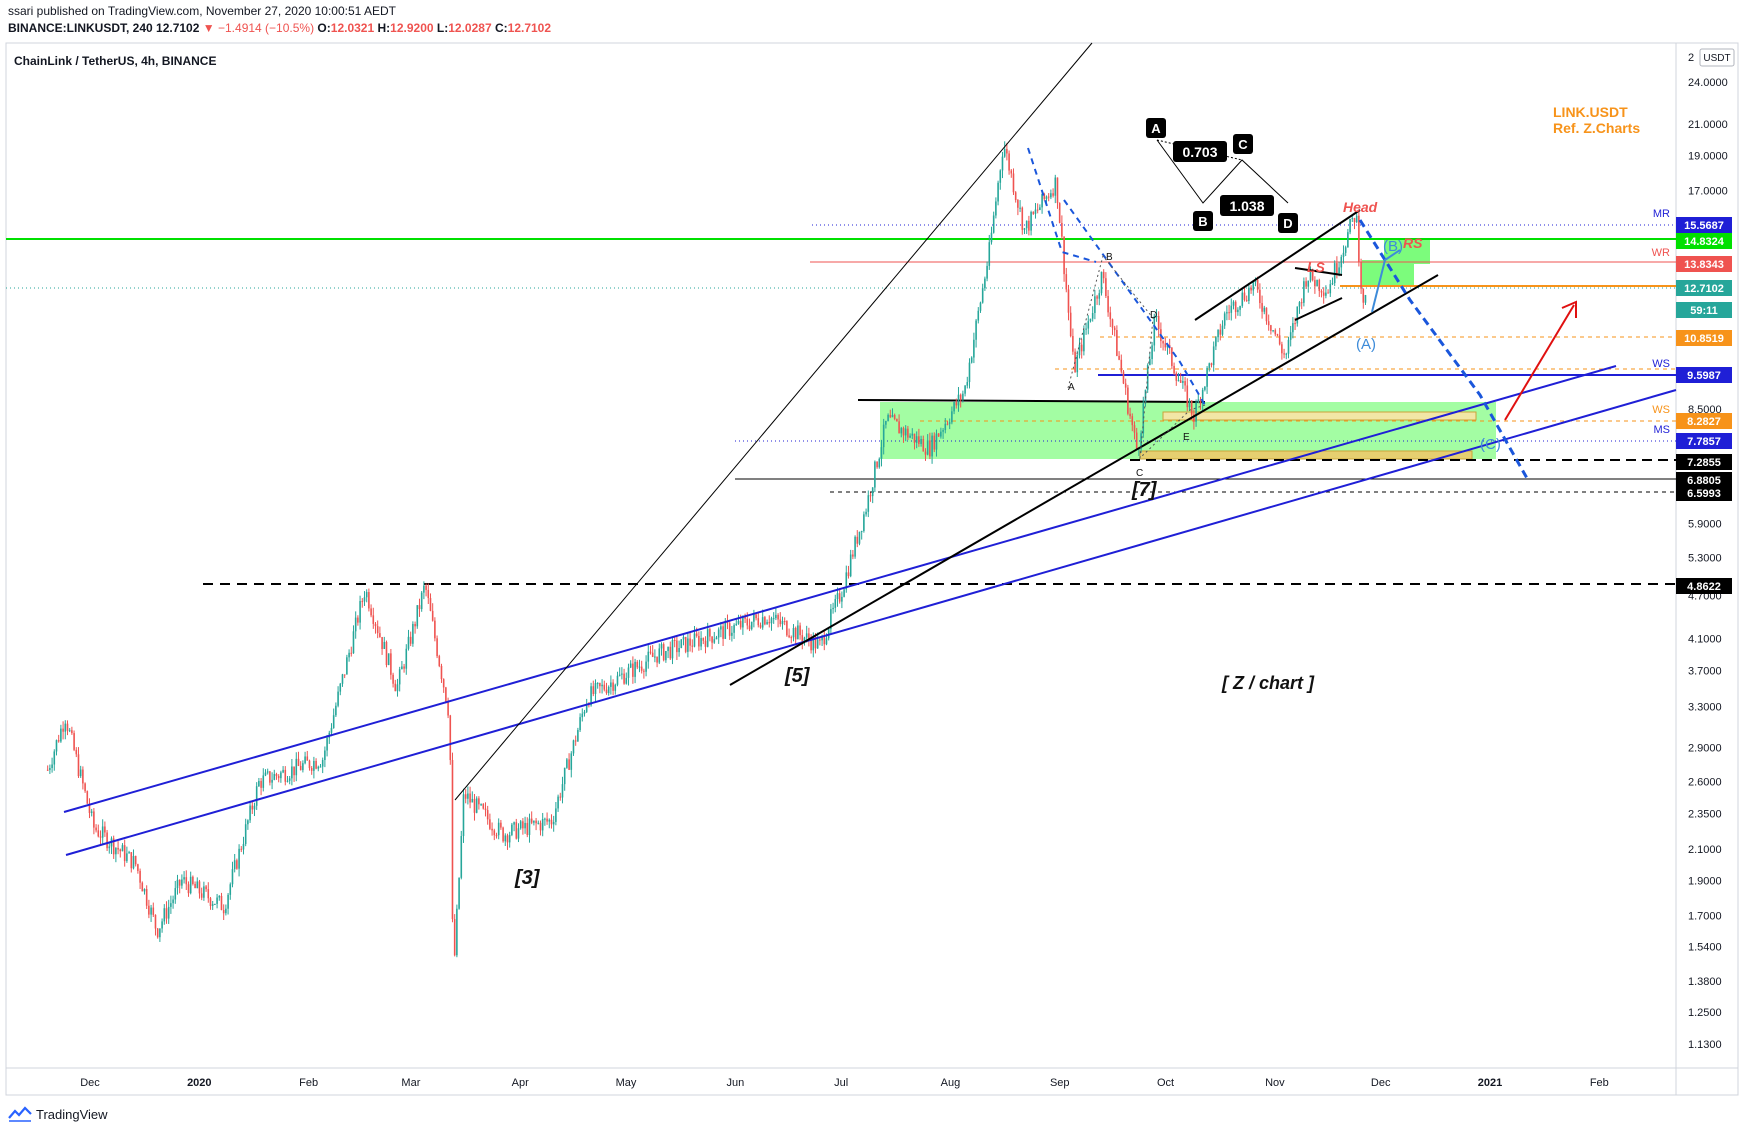 This screenshot has height=1130, width=1746. I want to click on x-tick-label: 2020, so click(199, 1083).